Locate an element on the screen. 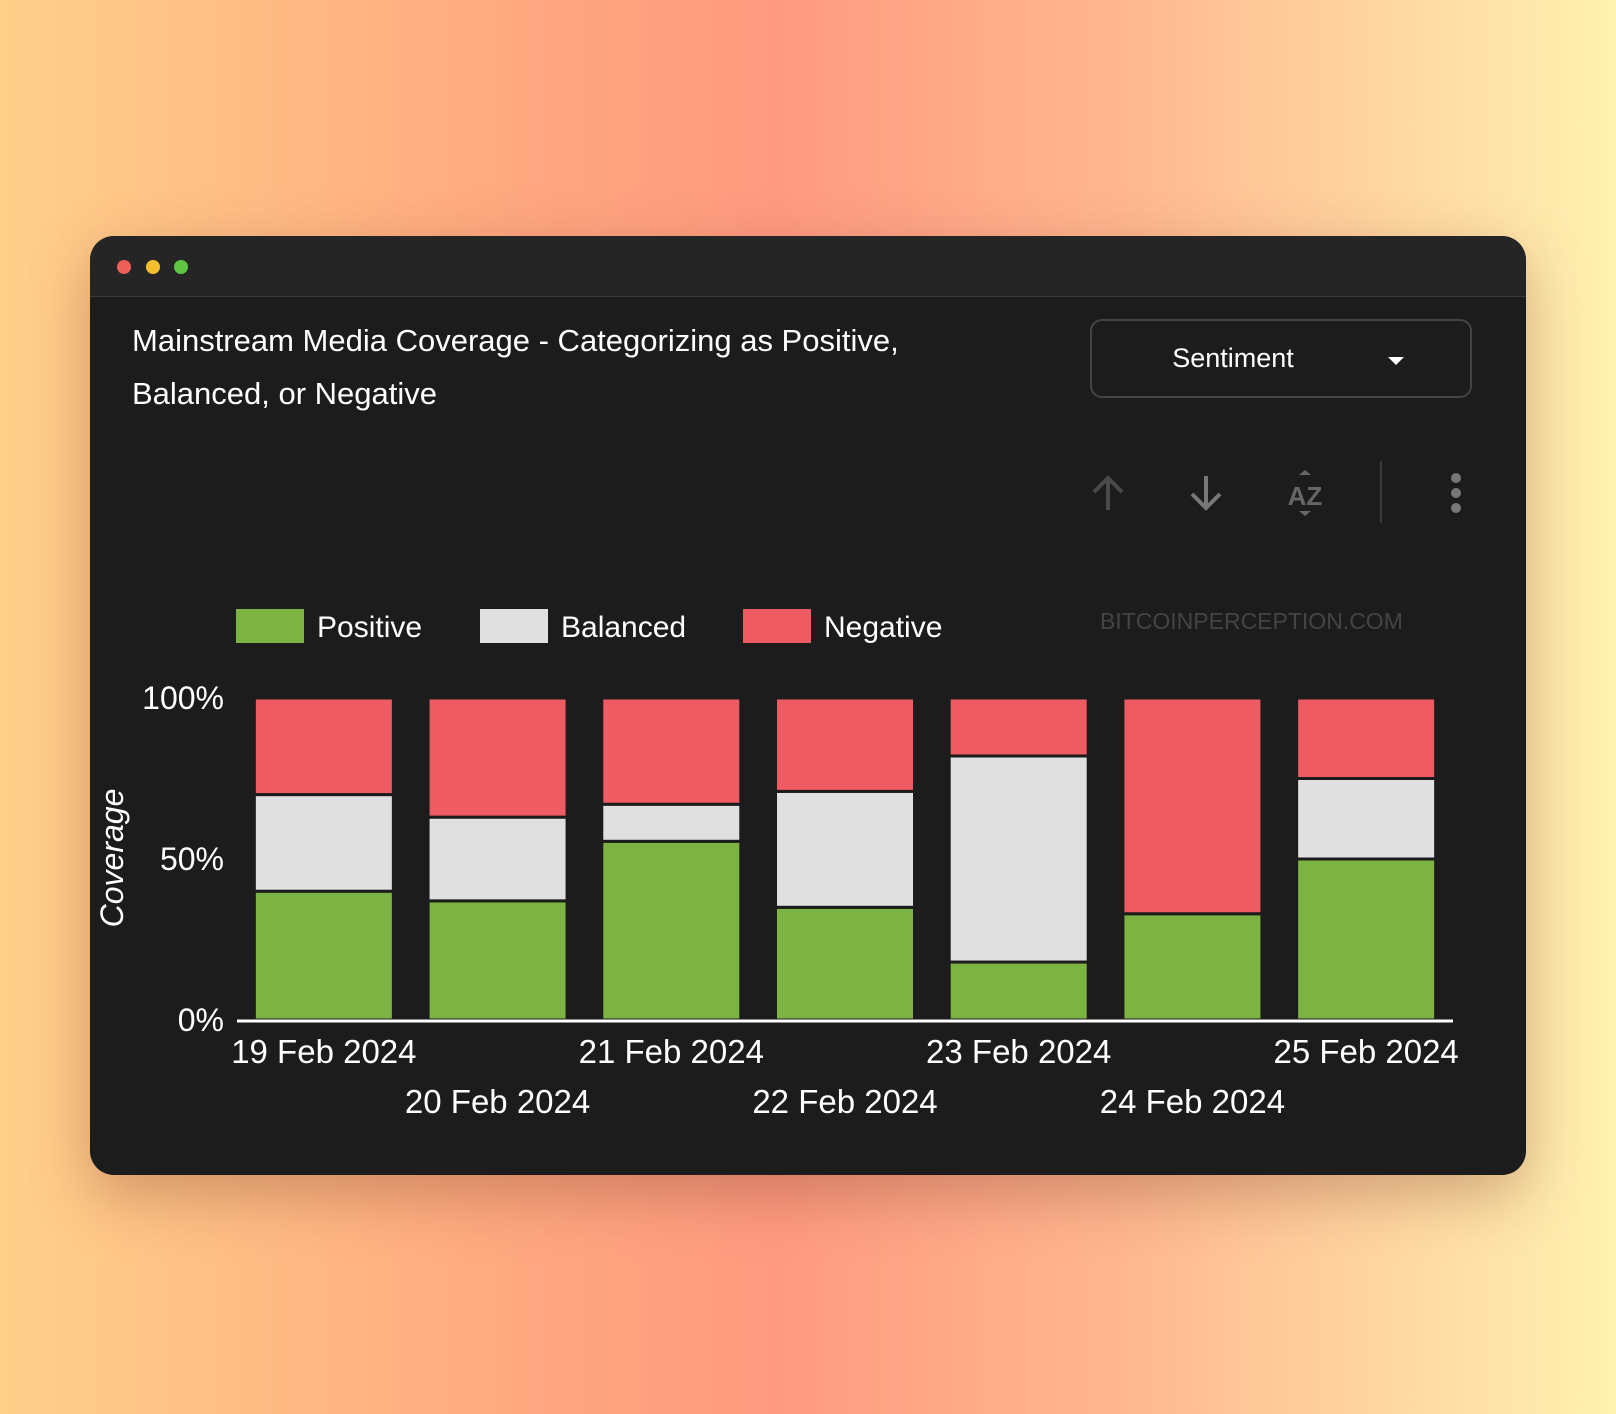 The height and width of the screenshot is (1414, 1616). x-tick-label: 25 Feb 2024 is located at coordinates (1365, 1051).